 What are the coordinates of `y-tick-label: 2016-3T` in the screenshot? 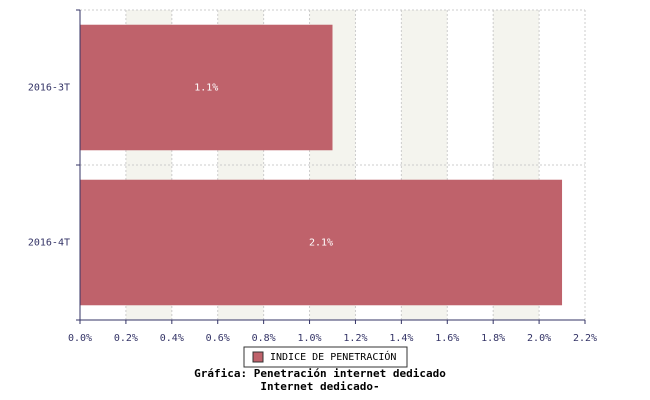 It's located at (49, 88).